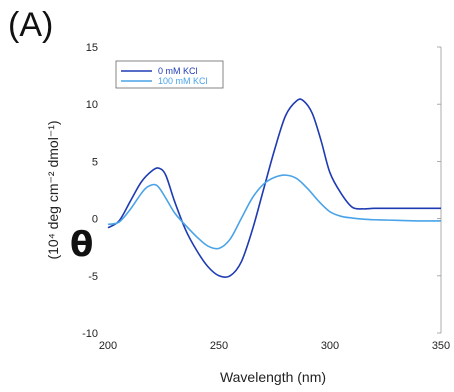  What do you see at coordinates (93, 277) in the screenshot?
I see `y-tick-label: -5` at bounding box center [93, 277].